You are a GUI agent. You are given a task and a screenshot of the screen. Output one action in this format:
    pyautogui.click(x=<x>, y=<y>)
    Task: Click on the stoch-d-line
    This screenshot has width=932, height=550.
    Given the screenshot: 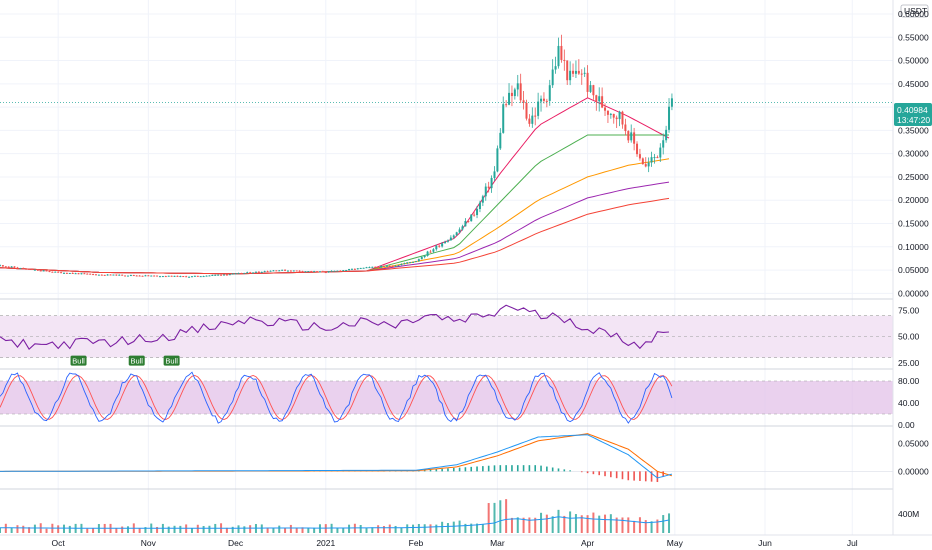 What is the action you would take?
    pyautogui.click(x=336, y=397)
    